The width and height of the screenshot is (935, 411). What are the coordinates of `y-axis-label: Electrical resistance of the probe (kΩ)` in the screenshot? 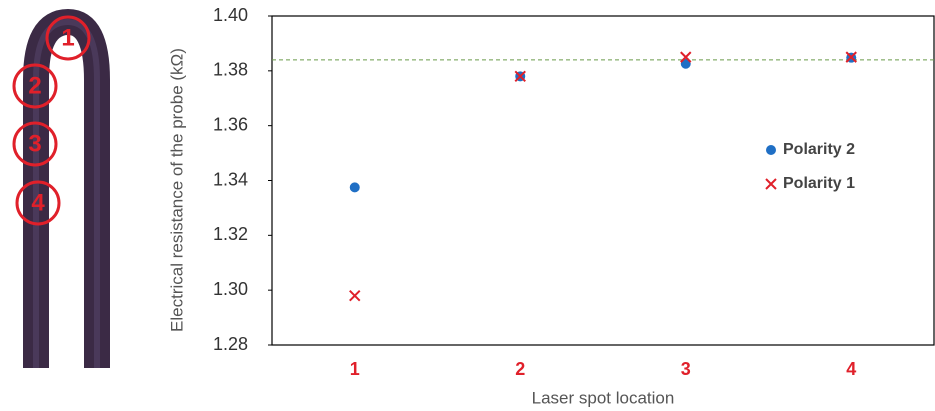 It's located at (176, 190).